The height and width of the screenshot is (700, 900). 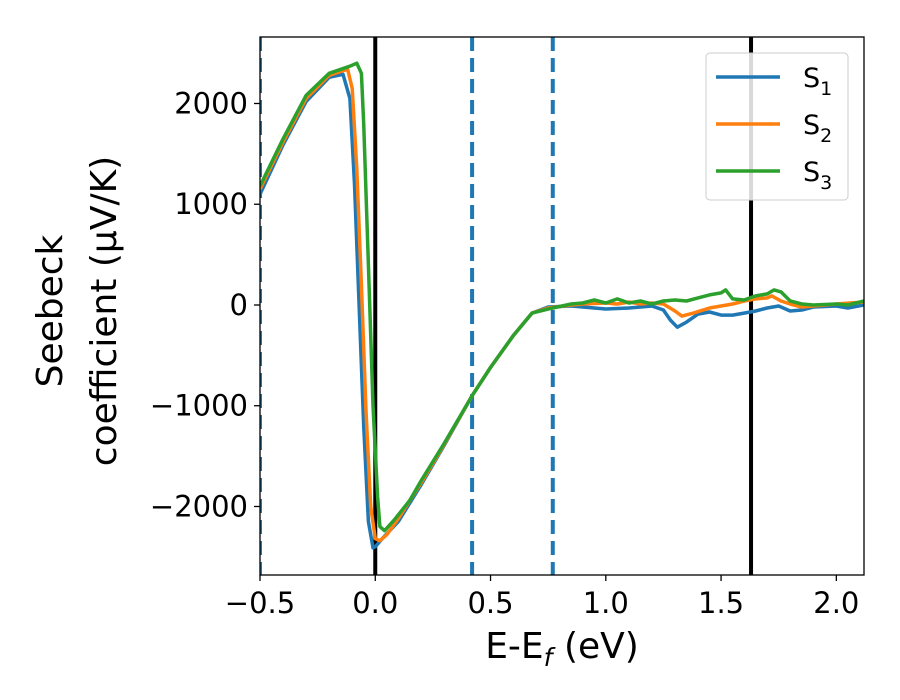 What do you see at coordinates (817, 128) in the screenshot?
I see `legend-label-2: S2` at bounding box center [817, 128].